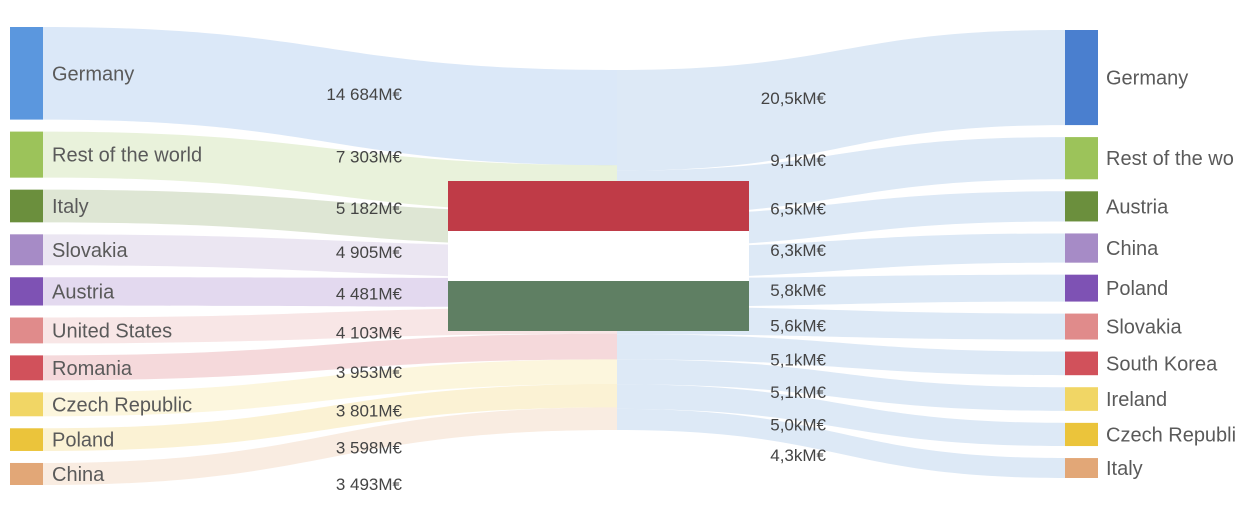 The height and width of the screenshot is (516, 1244). What do you see at coordinates (1124, 469) in the screenshot?
I see `export-label-italy: Italy` at bounding box center [1124, 469].